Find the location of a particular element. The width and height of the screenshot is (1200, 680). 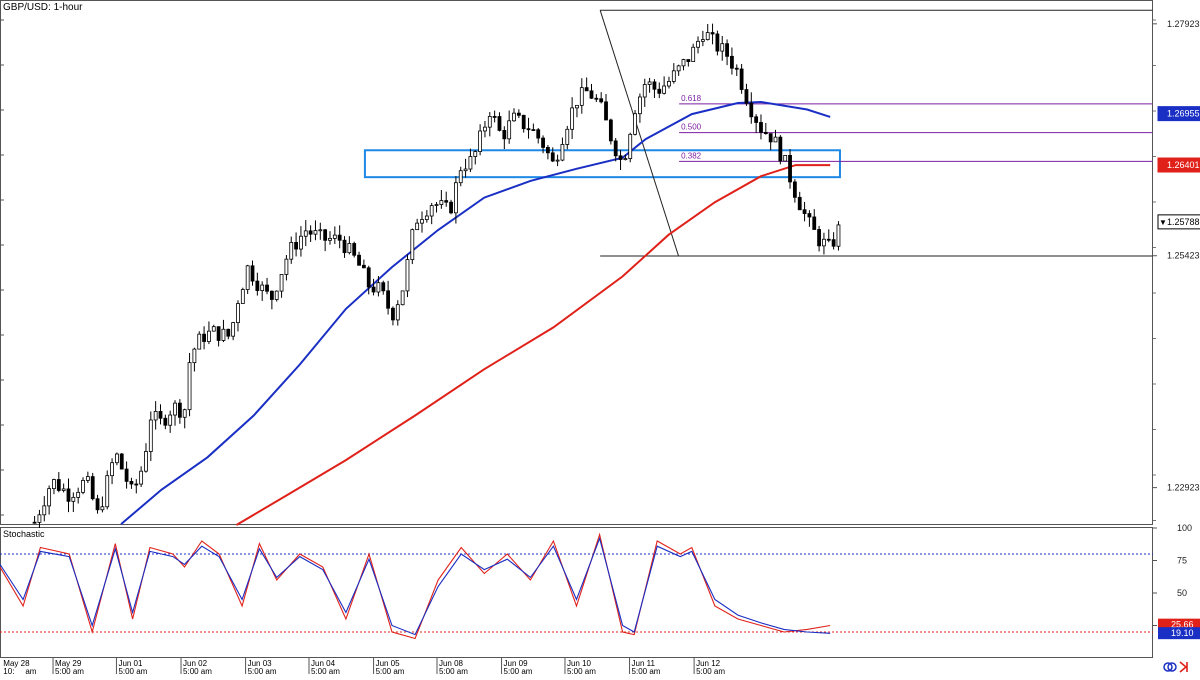

time-axis-date-label: Jun 01 is located at coordinates (130, 663).